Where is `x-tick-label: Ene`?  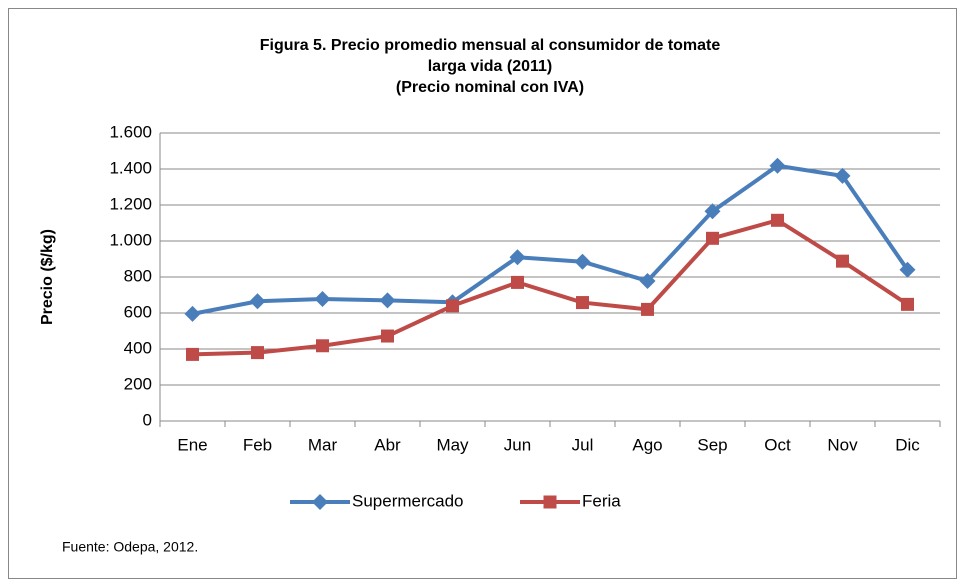 x-tick-label: Ene is located at coordinates (192, 444).